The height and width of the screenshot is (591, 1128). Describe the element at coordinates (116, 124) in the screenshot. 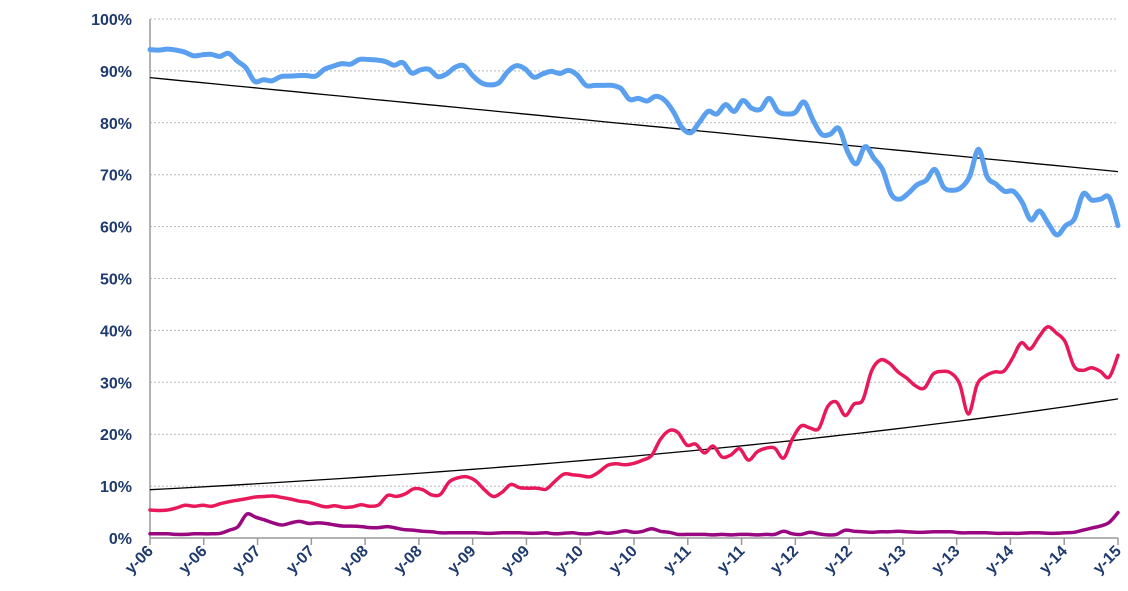

I see `y-tick-label: 80%` at that location.